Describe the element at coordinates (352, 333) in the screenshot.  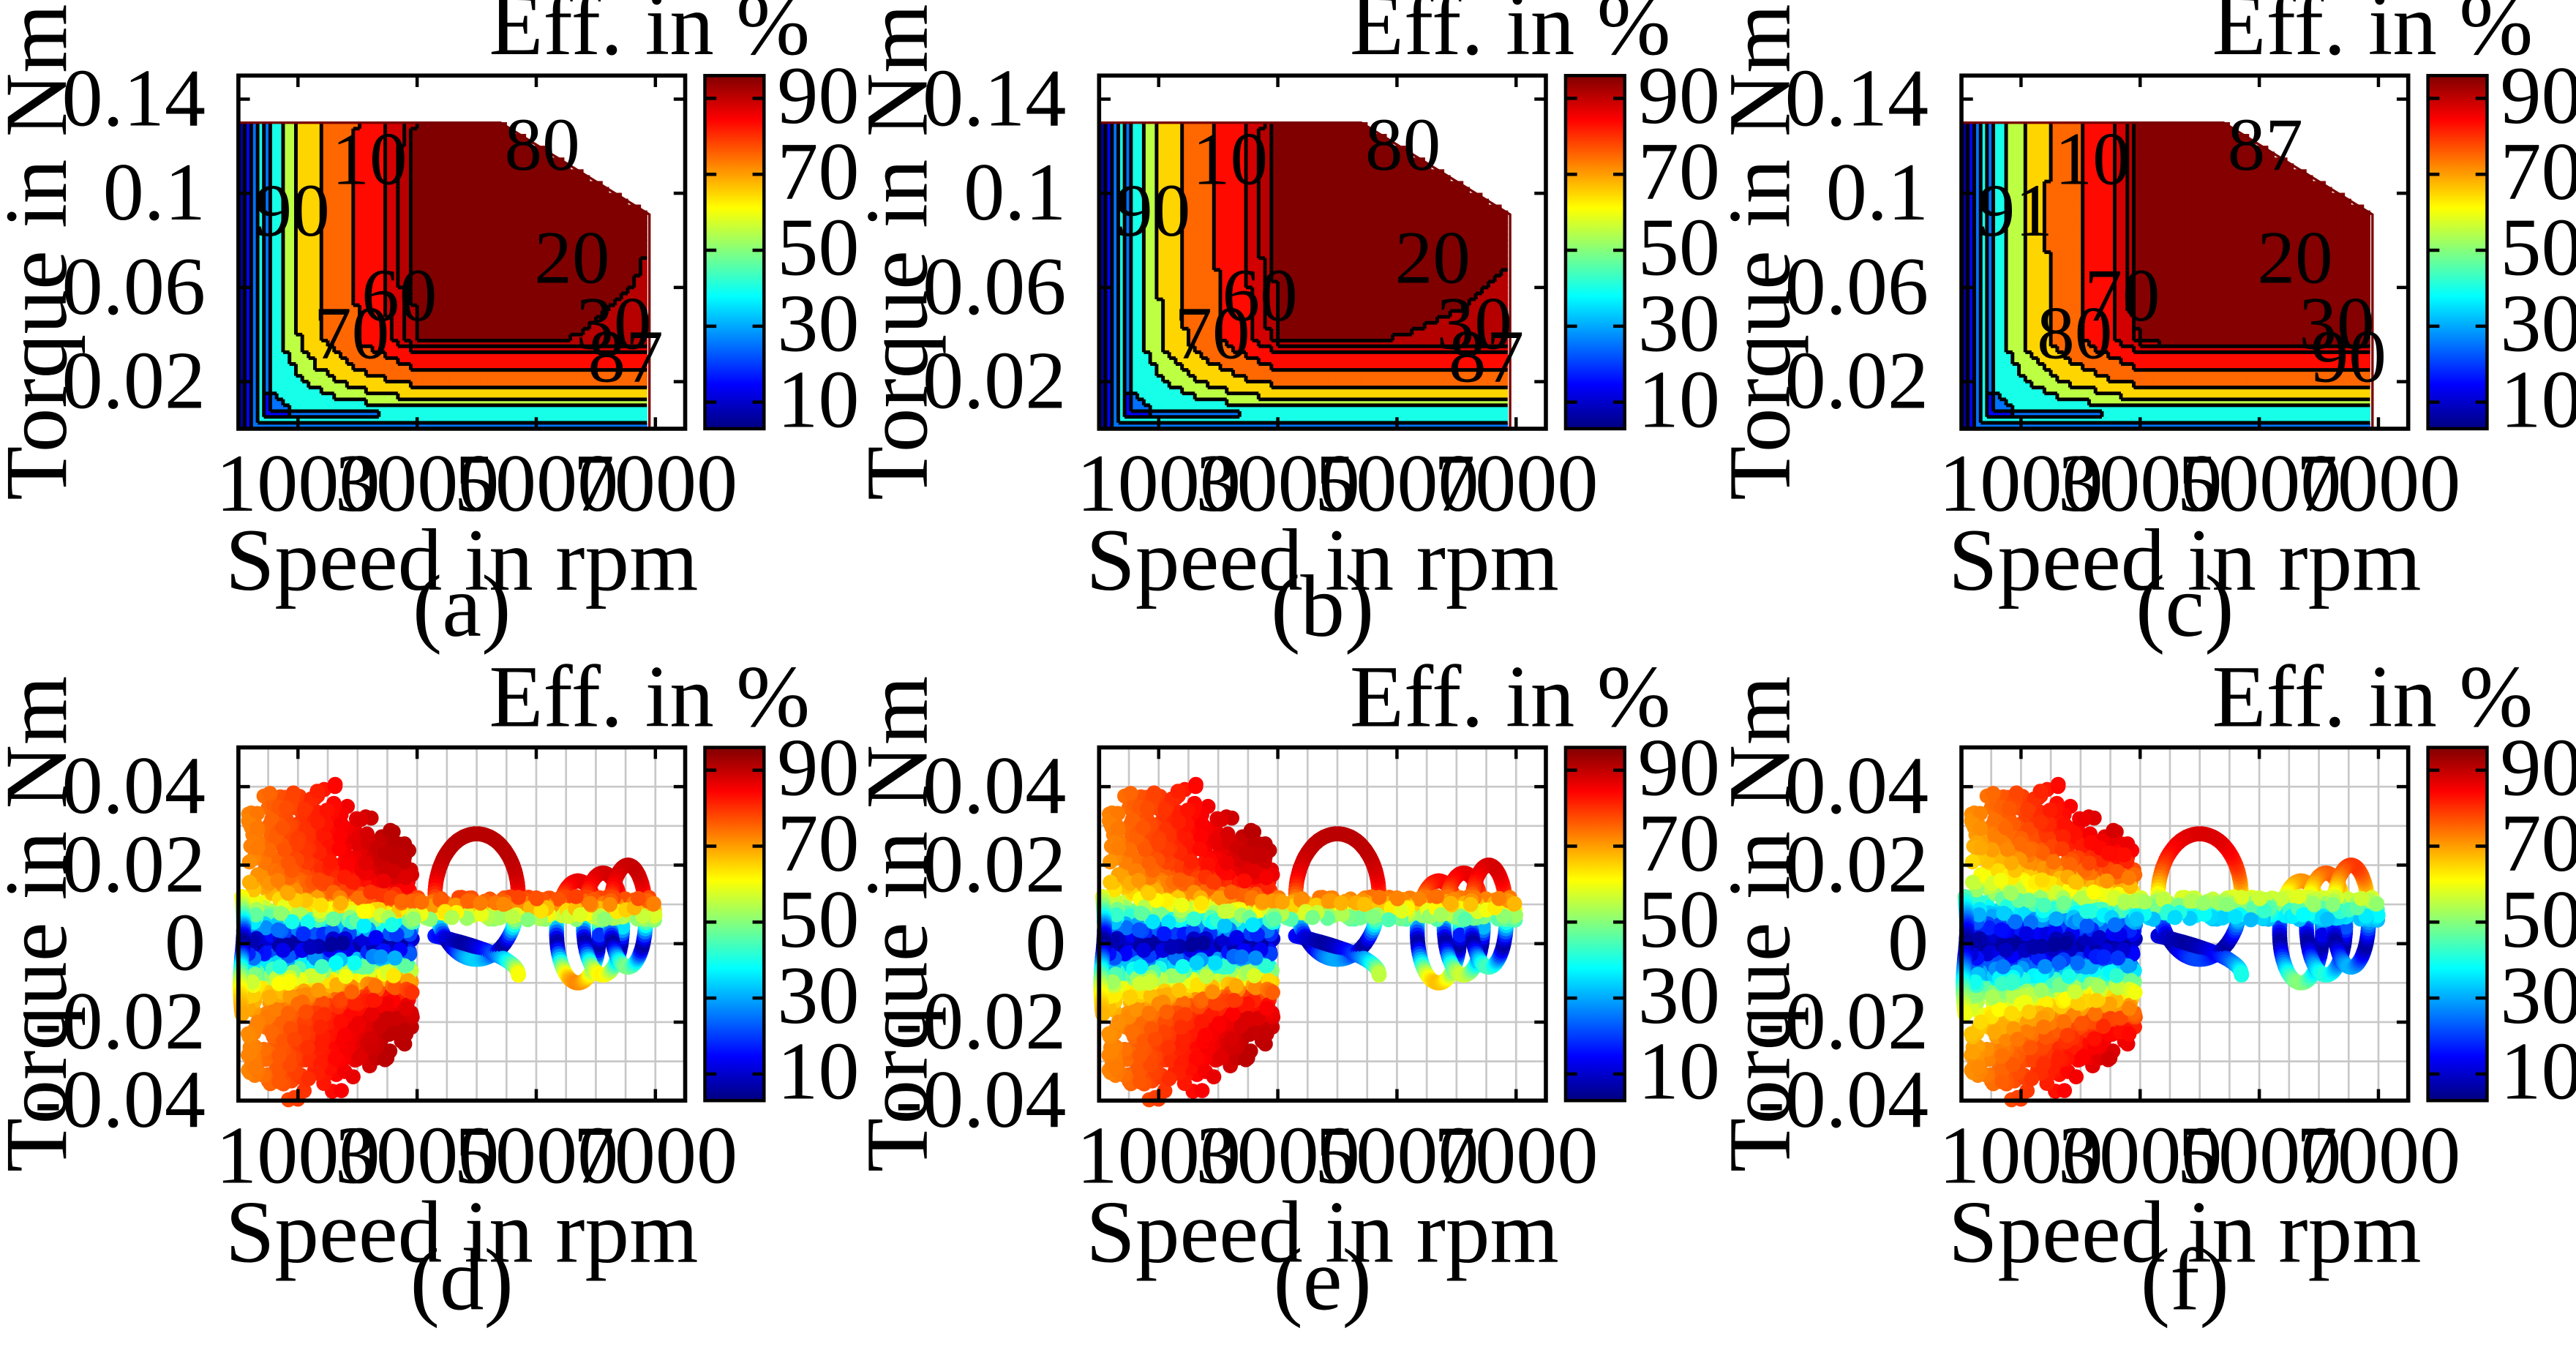
I see `contour-label: 70` at that location.